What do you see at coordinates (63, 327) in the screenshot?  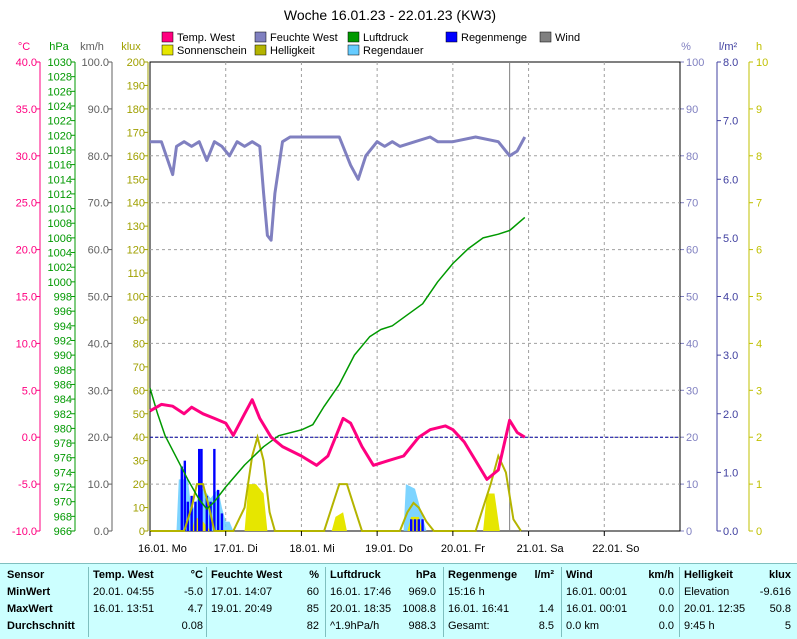 I see `pressure-tick-label: 994` at bounding box center [63, 327].